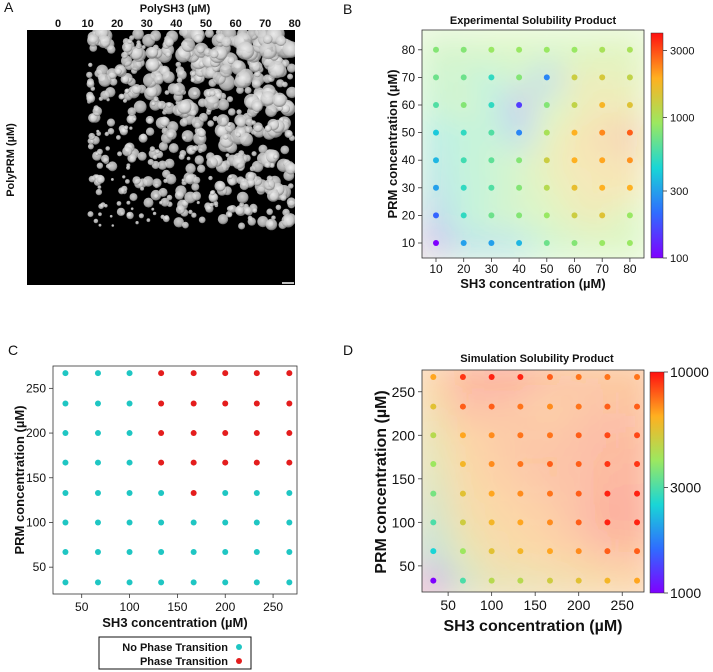 This screenshot has height=672, width=713. What do you see at coordinates (273, 607) in the screenshot?
I see `panel-c-x-tick: 250` at bounding box center [273, 607].